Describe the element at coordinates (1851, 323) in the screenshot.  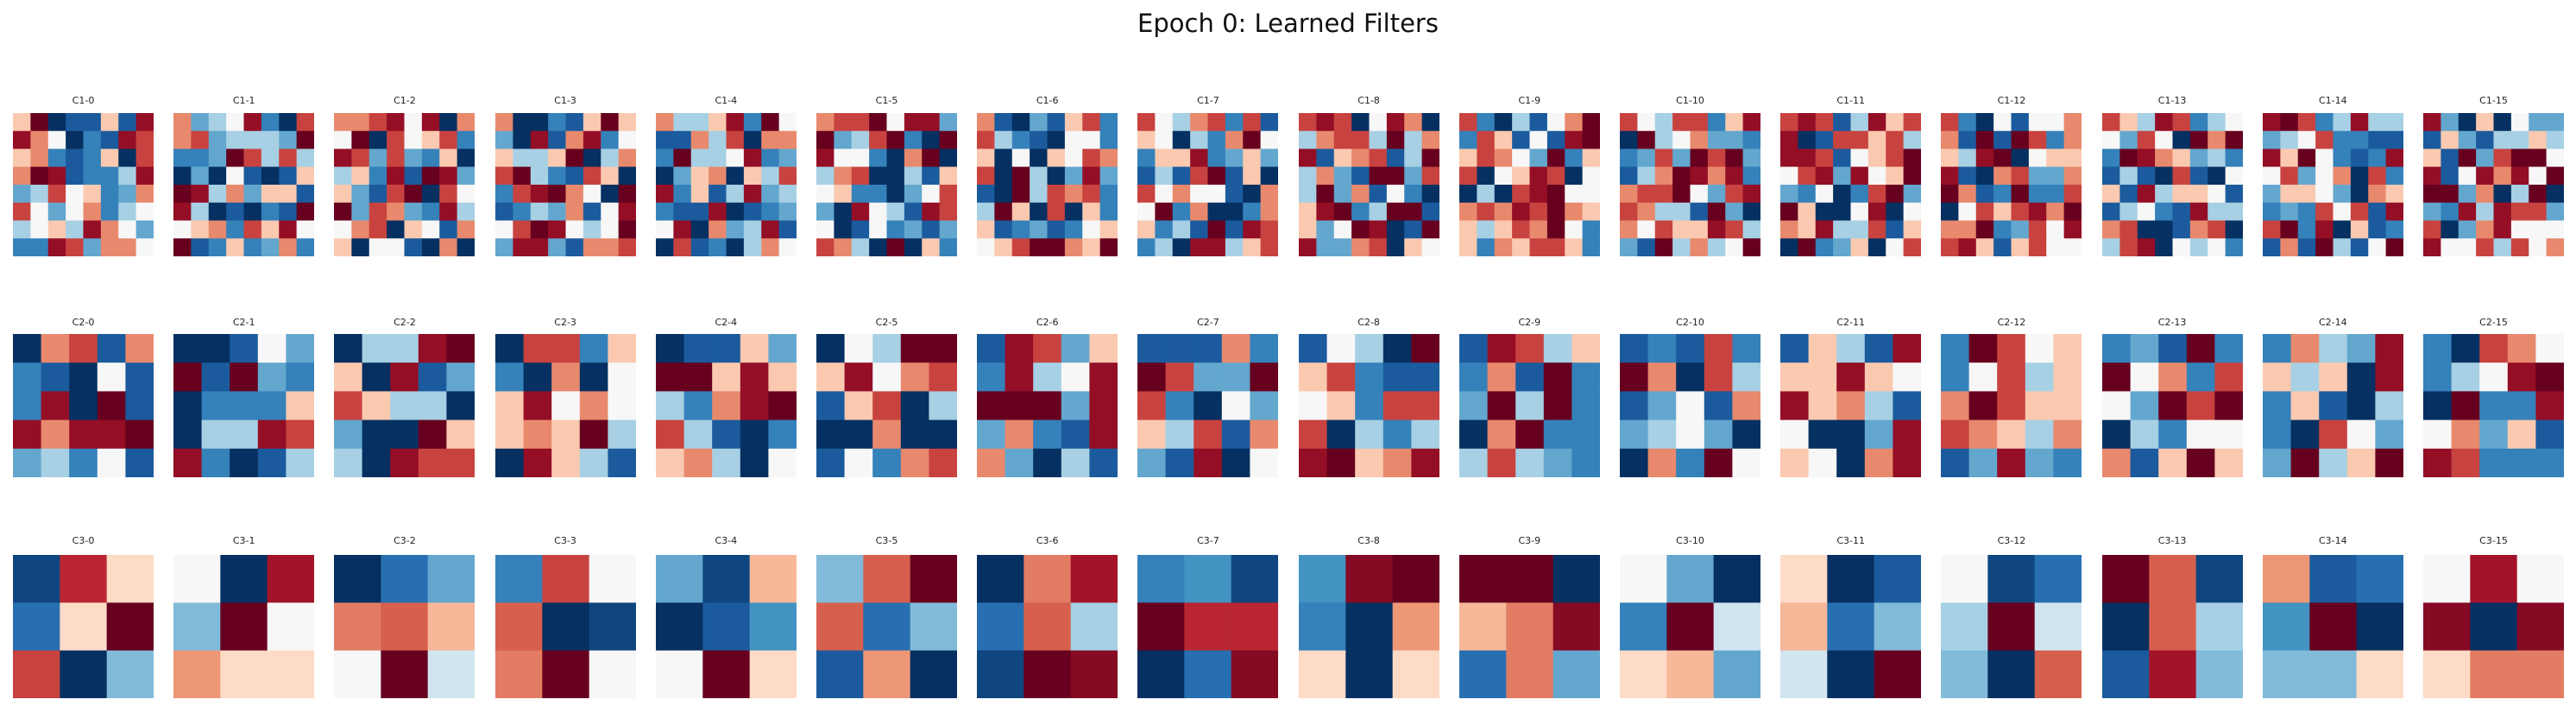
I see `filter-label: C2-11` at that location.